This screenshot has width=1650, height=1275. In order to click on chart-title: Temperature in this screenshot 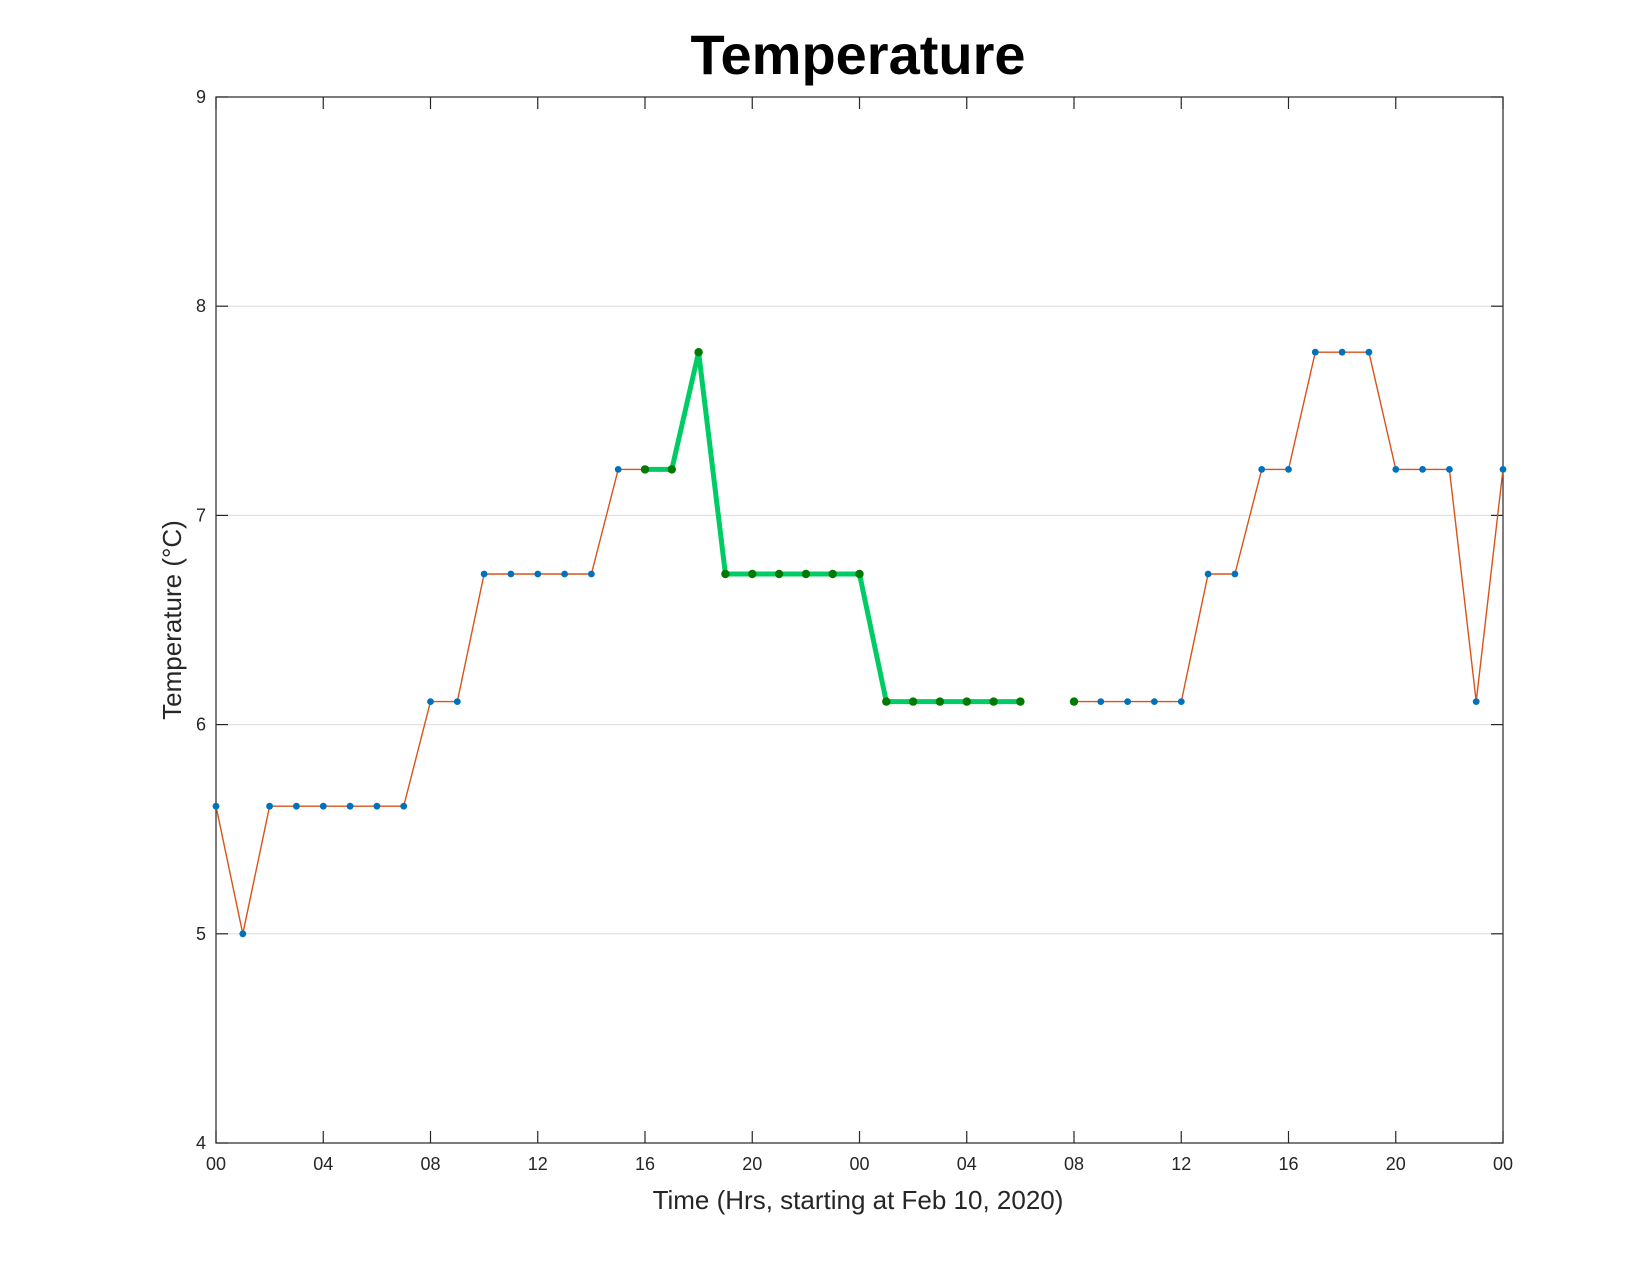, I will do `click(857, 54)`.